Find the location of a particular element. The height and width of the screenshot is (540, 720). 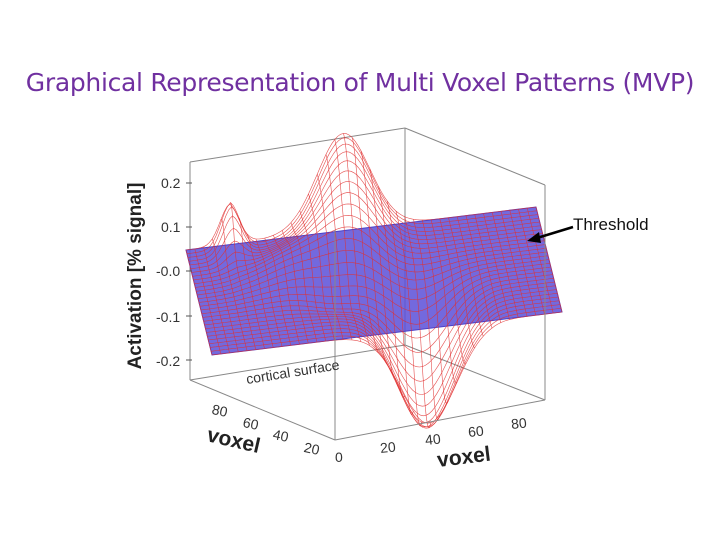

x-tick-label: 80 is located at coordinates (518, 423).